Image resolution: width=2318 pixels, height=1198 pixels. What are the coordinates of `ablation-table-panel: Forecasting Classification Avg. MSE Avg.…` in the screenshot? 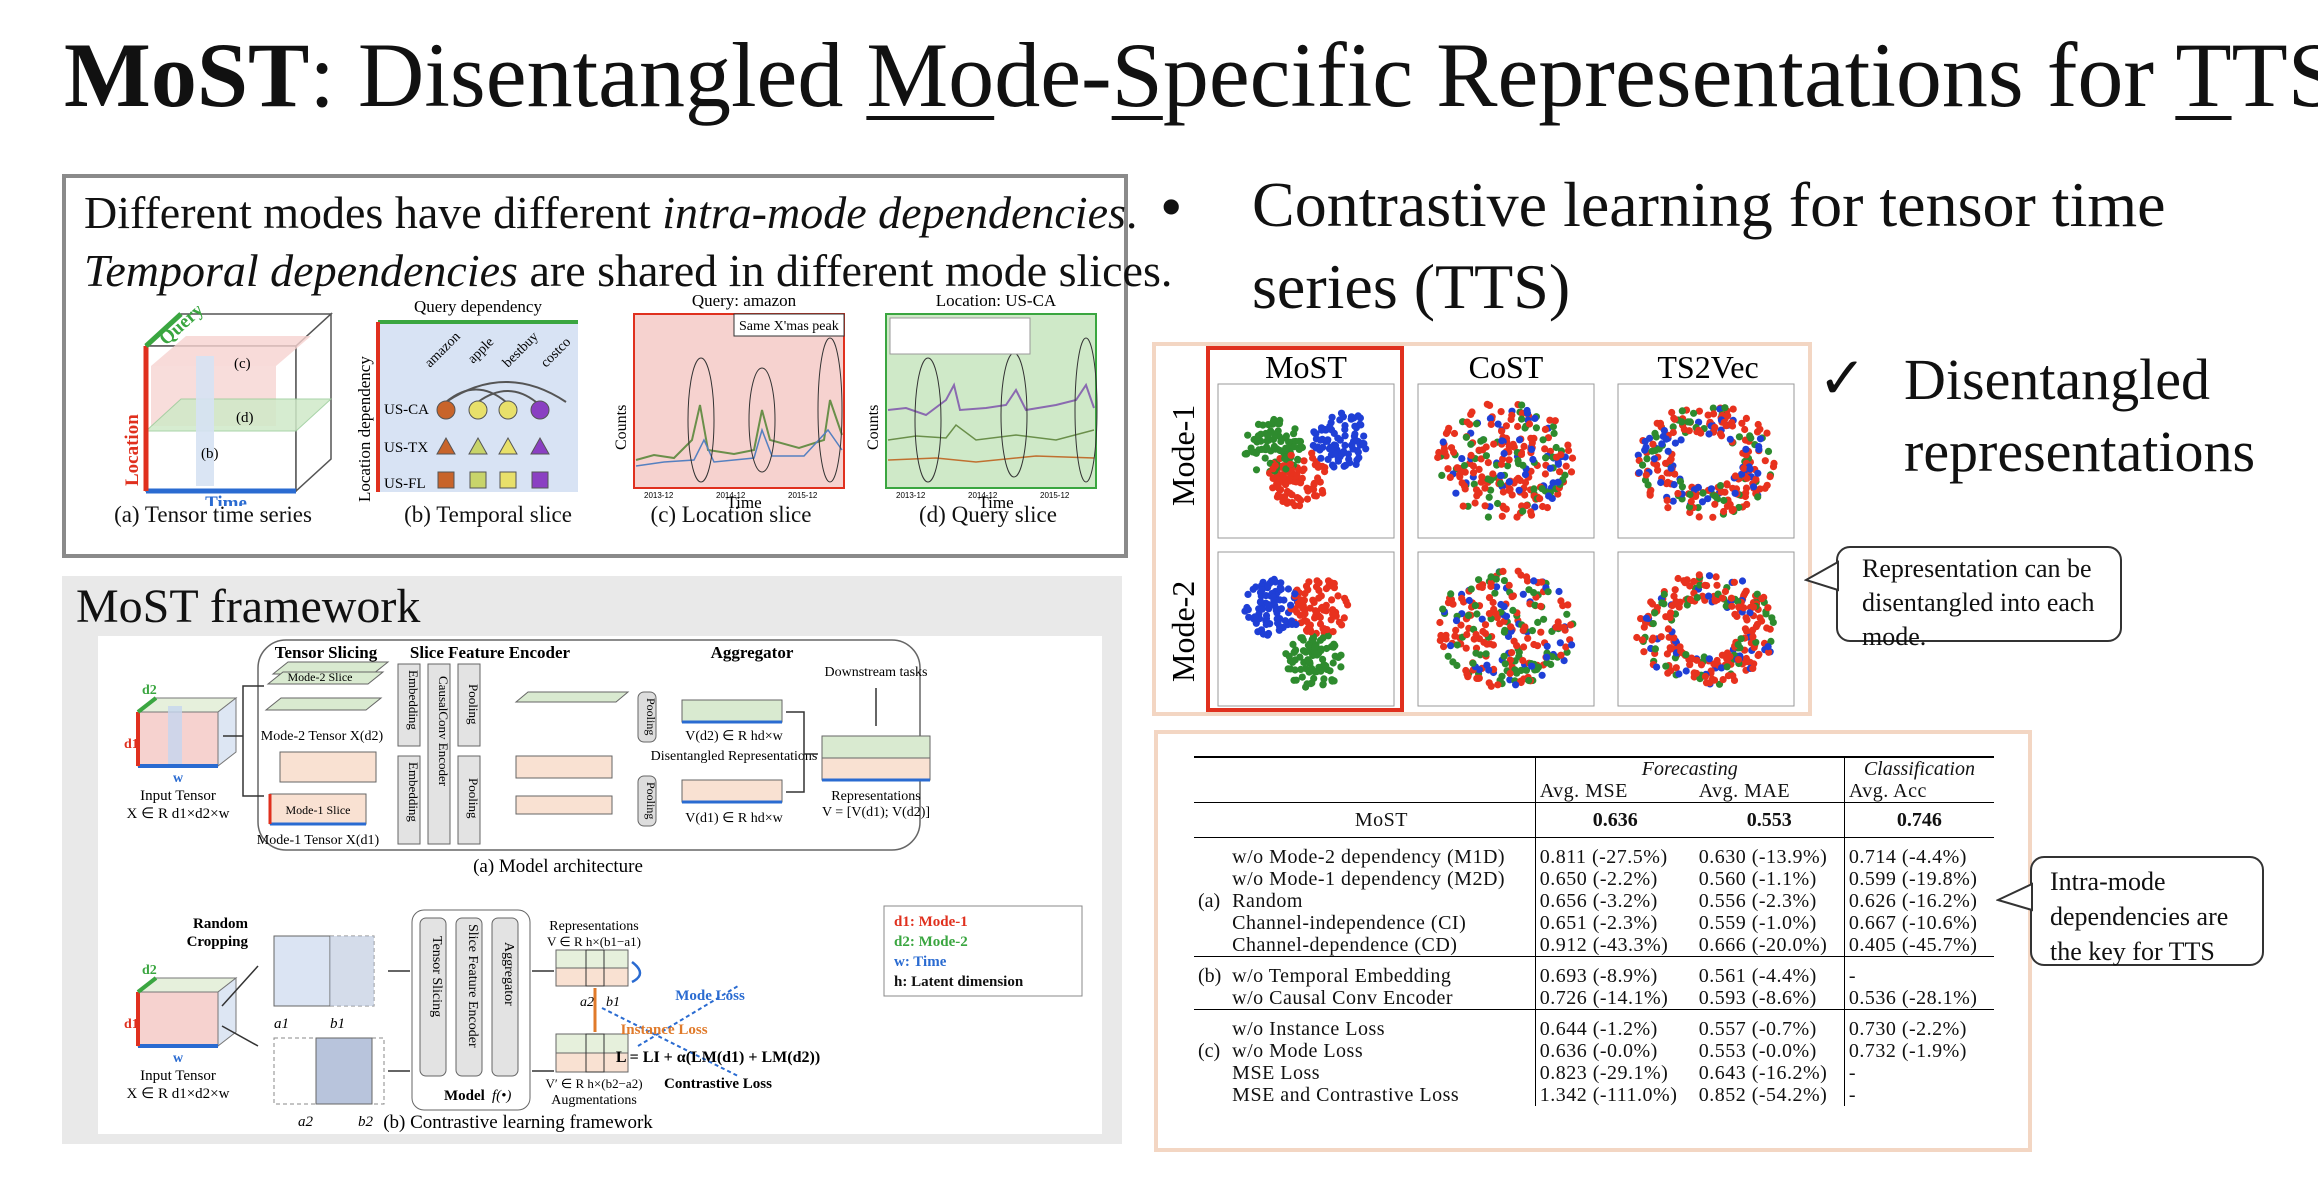 It's located at (1593, 941).